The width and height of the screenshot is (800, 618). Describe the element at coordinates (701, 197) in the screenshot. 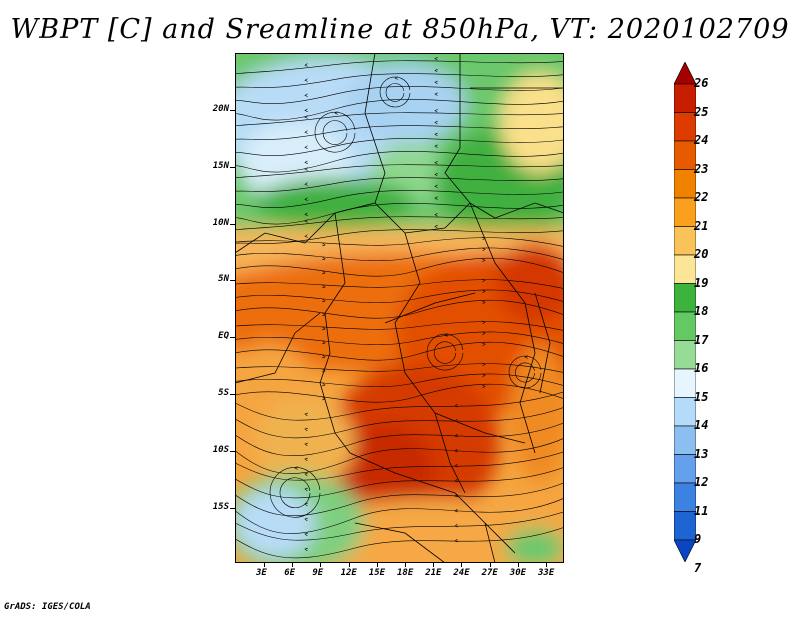

I see `colorbar-label: 22` at that location.